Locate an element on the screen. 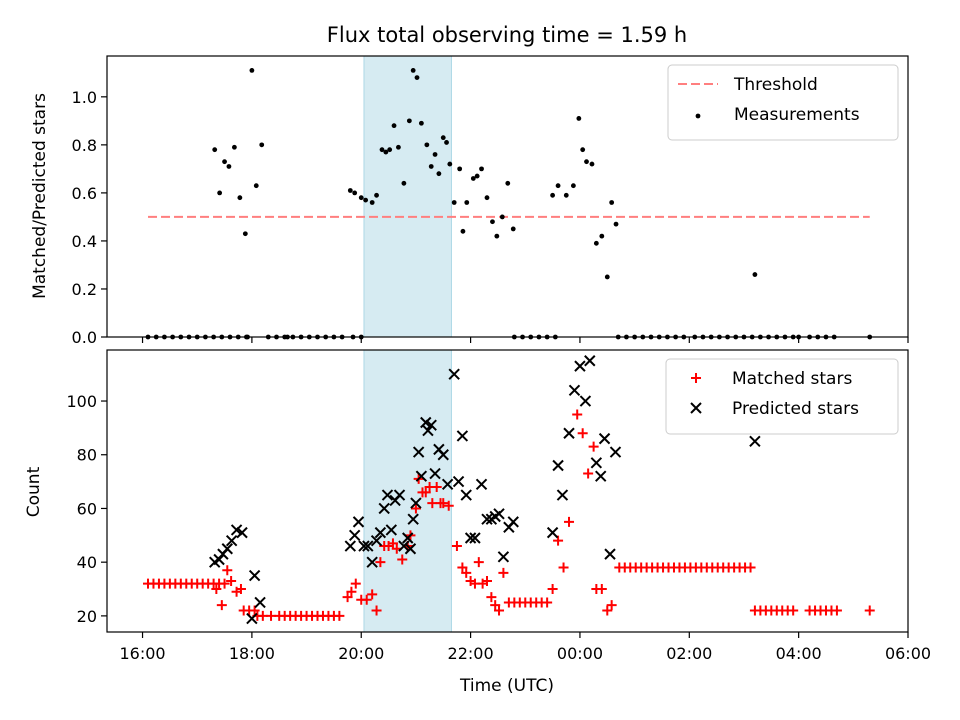 The width and height of the screenshot is (960, 720). x-axis-label: Time (UTC) is located at coordinates (506, 686).